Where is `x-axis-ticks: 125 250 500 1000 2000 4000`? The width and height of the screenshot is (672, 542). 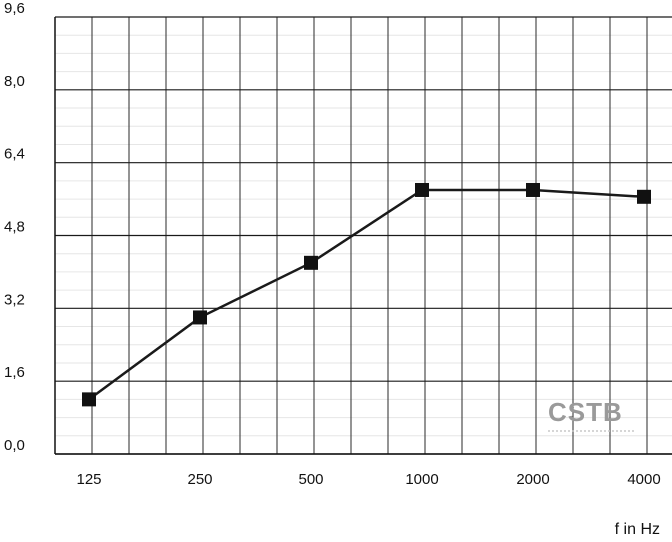
x-axis-ticks: 125 250 500 1000 2000 4000 is located at coordinates (368, 479).